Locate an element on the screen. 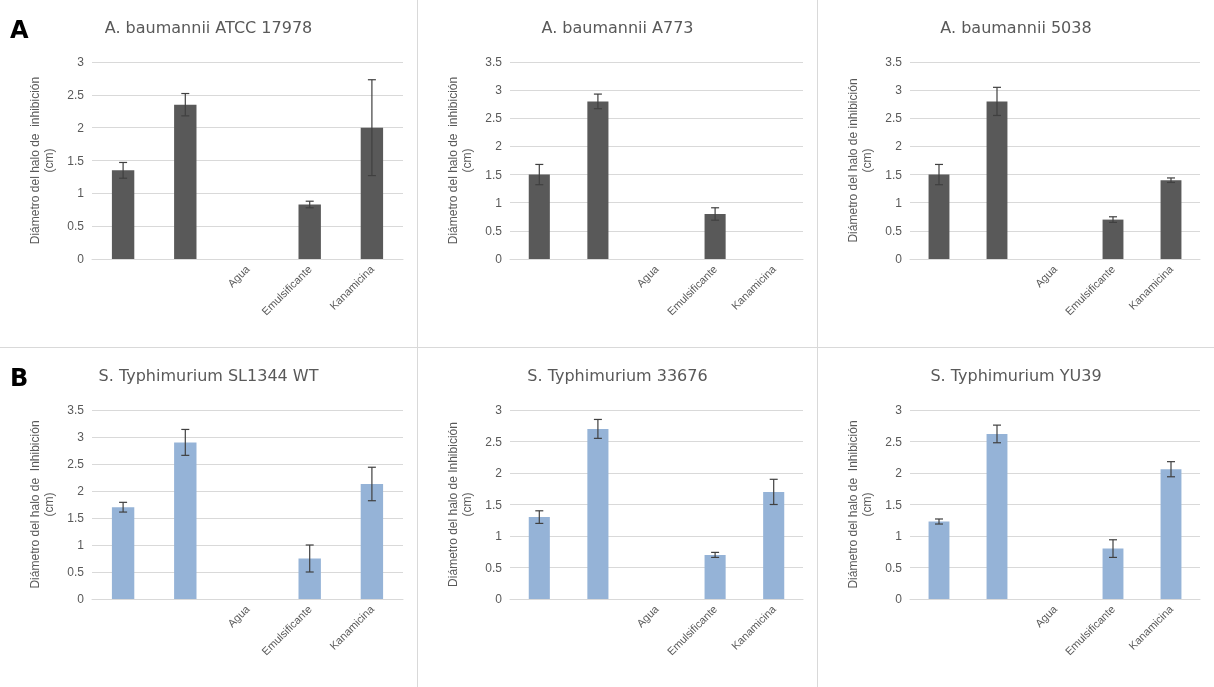 The height and width of the screenshot is (687, 1214). chart-title: A. baumannii A773 is located at coordinates (617, 27).